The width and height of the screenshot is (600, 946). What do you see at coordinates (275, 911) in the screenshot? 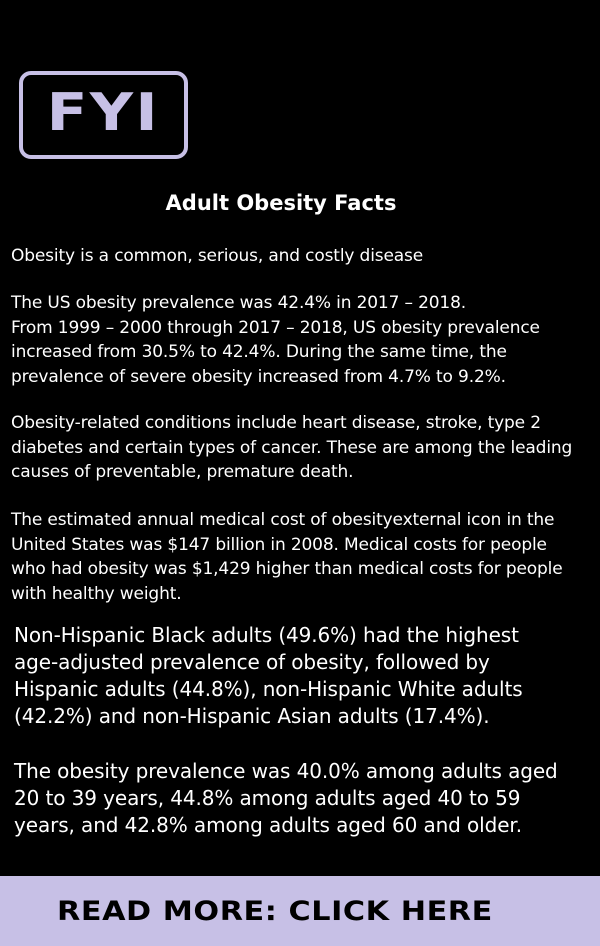
I see `read-more-label: READ MORE: CLICK HERE` at bounding box center [275, 911].